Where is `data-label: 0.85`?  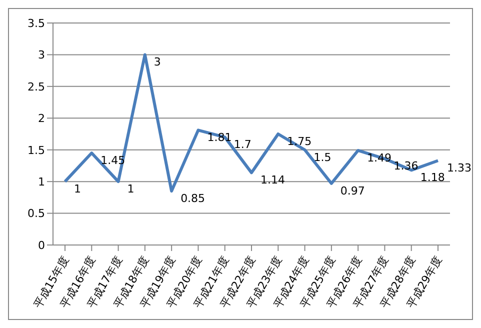
data-label: 0.85 is located at coordinates (193, 199).